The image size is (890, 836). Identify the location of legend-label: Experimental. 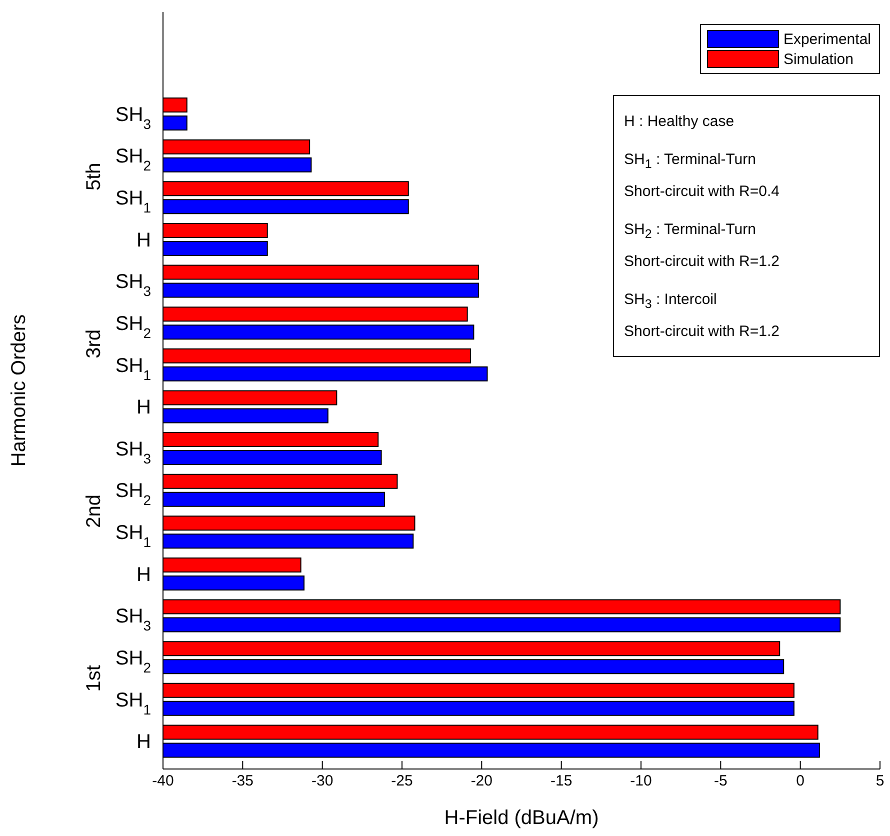
(827, 39).